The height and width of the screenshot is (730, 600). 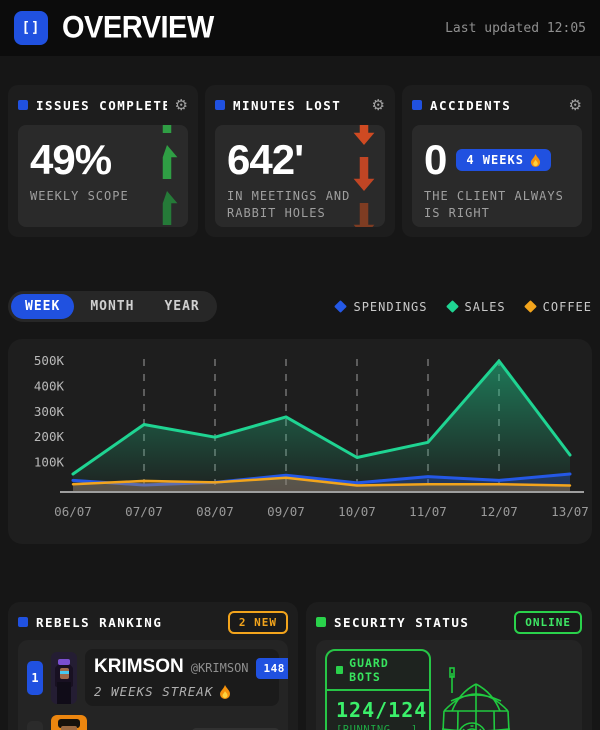 I want to click on last-updated-text: Last updated 12:05, so click(x=515, y=28).